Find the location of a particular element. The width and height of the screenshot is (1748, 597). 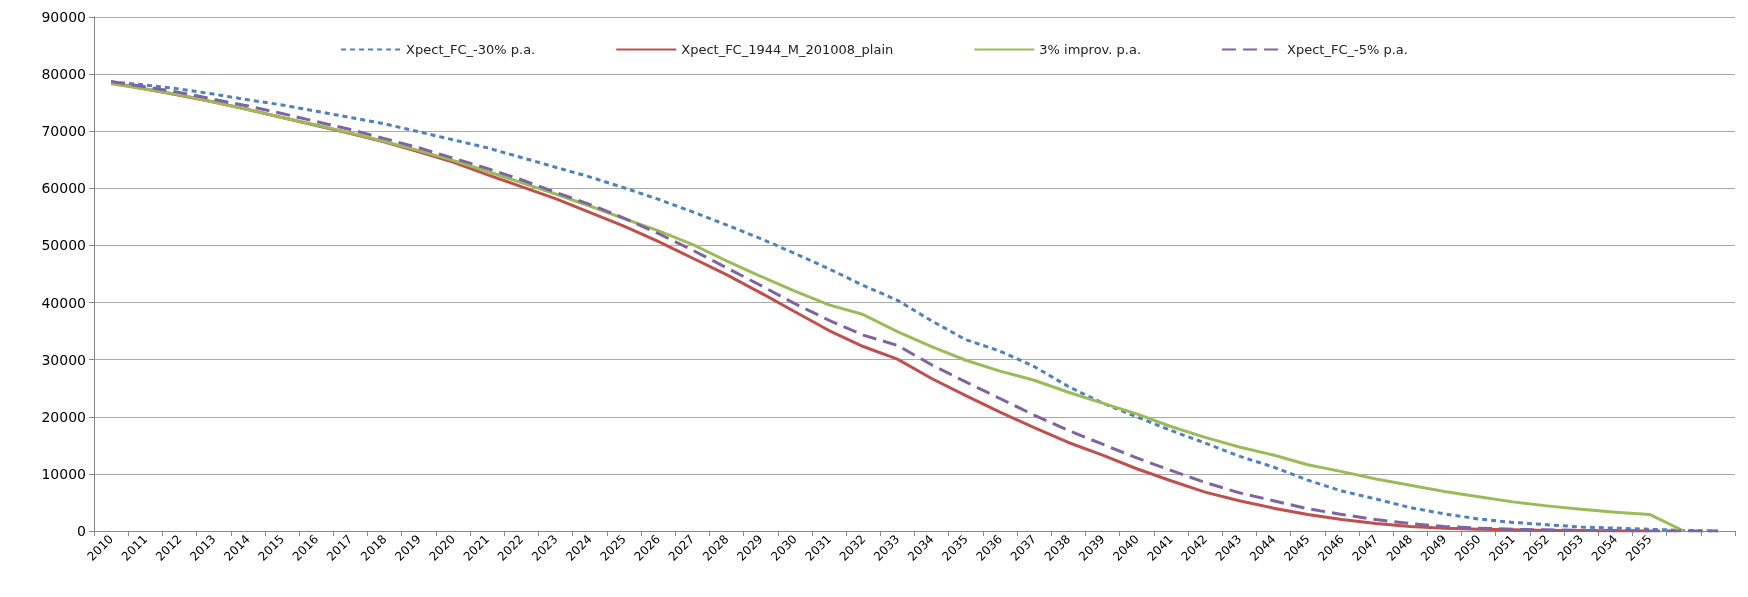

y-tick-label: 50000 is located at coordinates (63, 245).